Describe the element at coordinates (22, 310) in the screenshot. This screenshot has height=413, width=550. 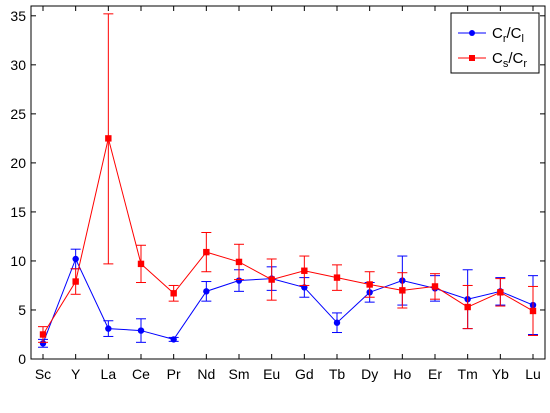
I see `y-tick-label: 5` at that location.